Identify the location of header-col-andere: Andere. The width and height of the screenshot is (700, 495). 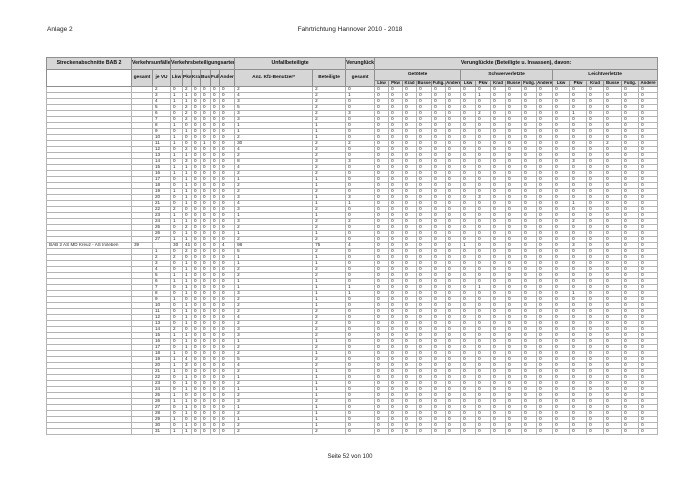
(227, 78).